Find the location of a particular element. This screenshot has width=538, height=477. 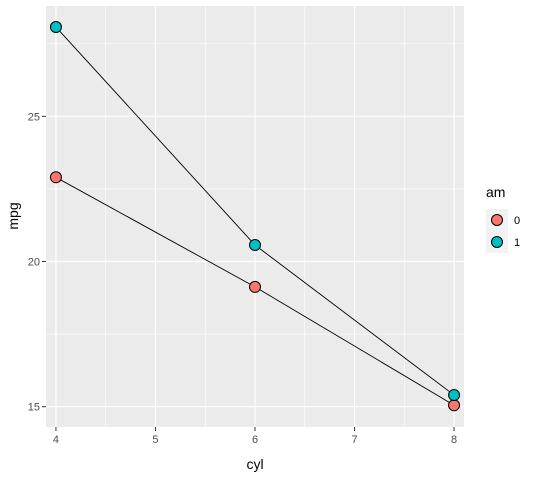

y-axis-title: mpg is located at coordinates (13, 215).